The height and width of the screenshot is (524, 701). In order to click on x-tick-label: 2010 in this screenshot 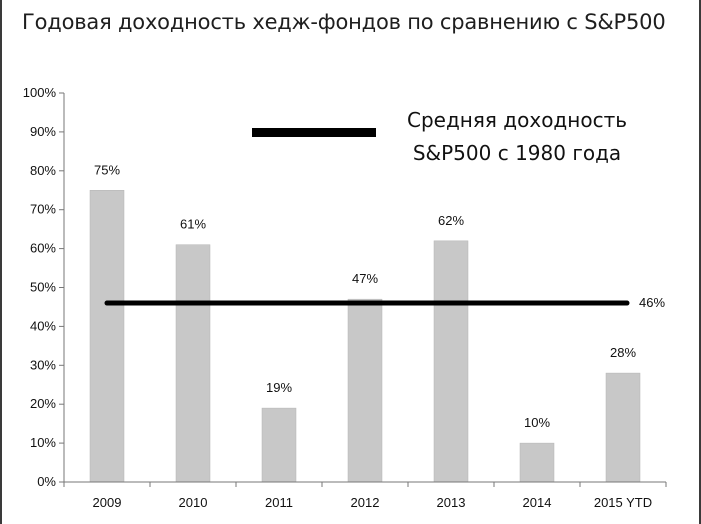, I will do `click(193, 502)`.